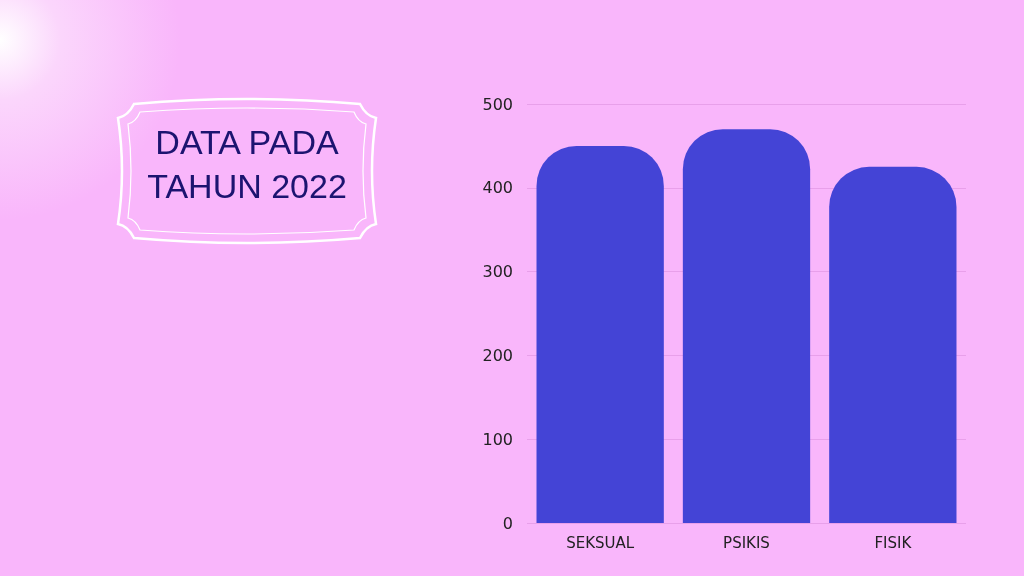 The width and height of the screenshot is (1024, 576). What do you see at coordinates (497, 439) in the screenshot?
I see `y-tick-label: 100` at bounding box center [497, 439].